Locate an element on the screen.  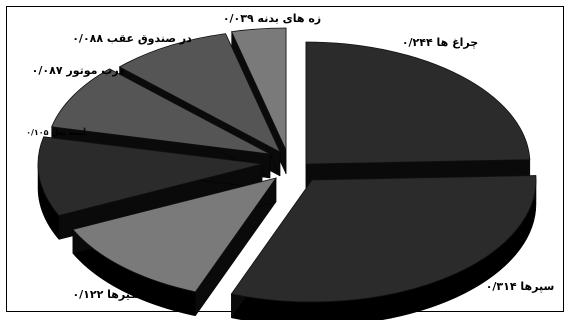
slice-data-label: در صندوق عقب ۰/۰۸۸ is located at coordinates (132, 38).